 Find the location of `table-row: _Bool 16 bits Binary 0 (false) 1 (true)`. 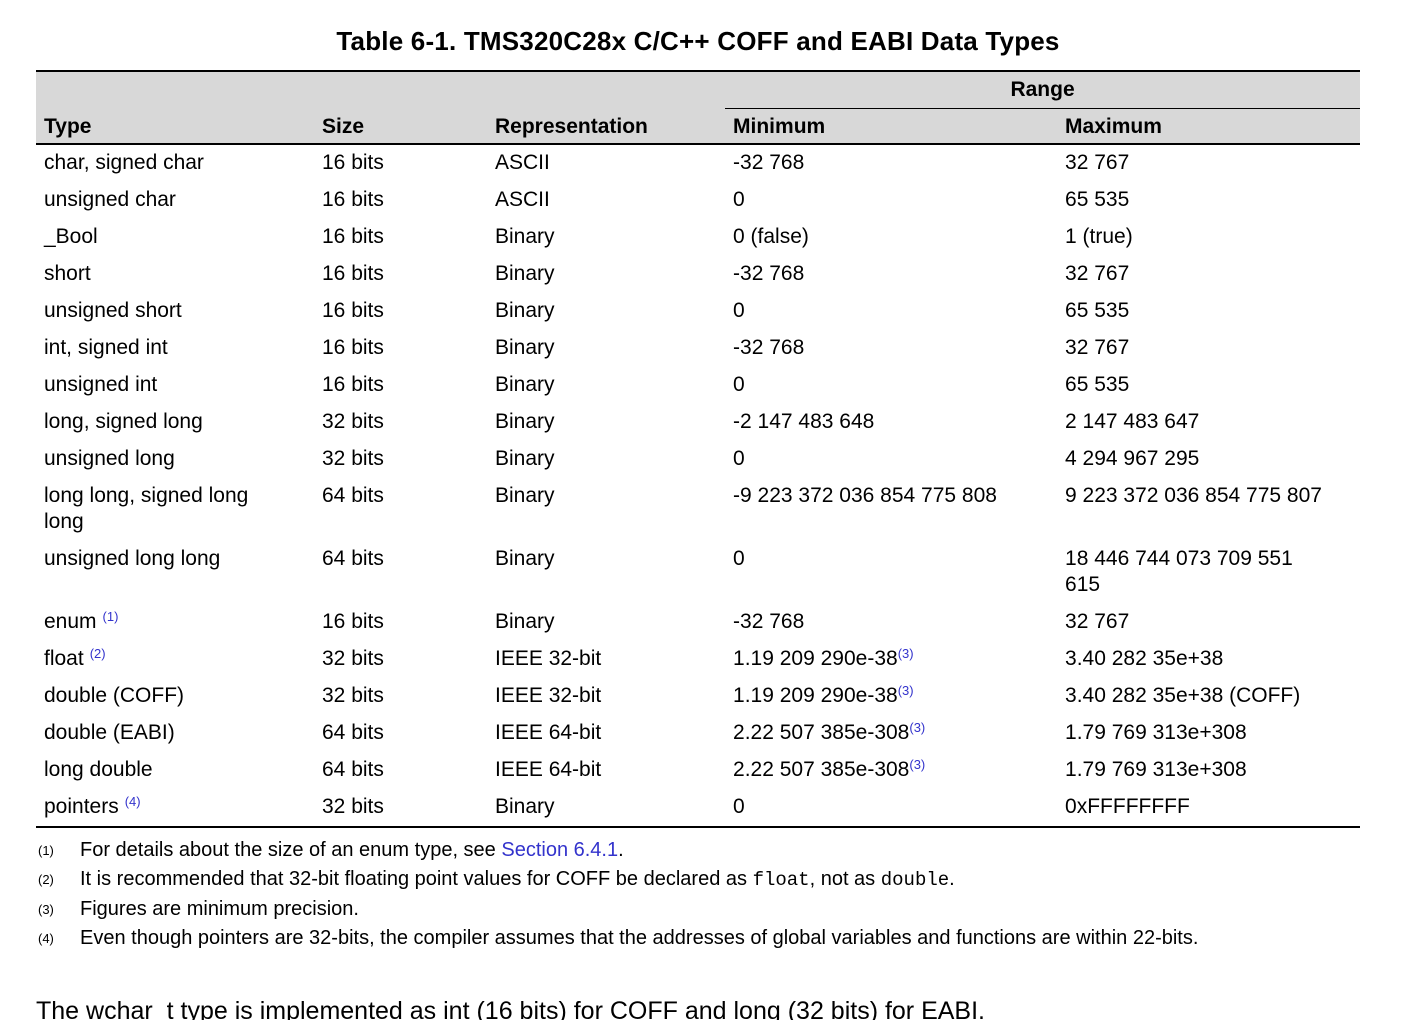

table-row: _Bool 16 bits Binary 0 (false) 1 (true) is located at coordinates (698, 237).